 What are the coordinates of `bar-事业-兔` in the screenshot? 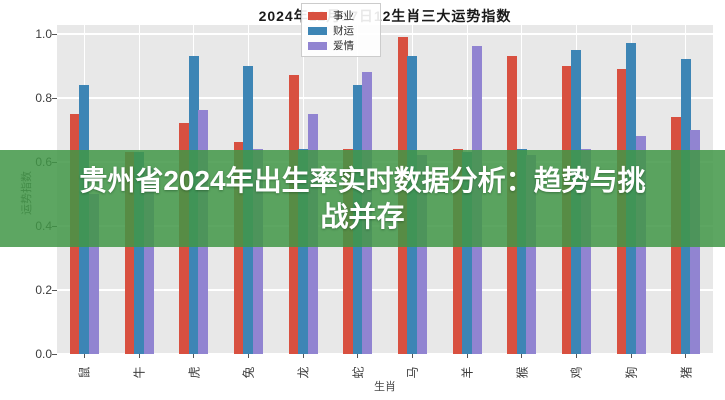 It's located at (238, 248).